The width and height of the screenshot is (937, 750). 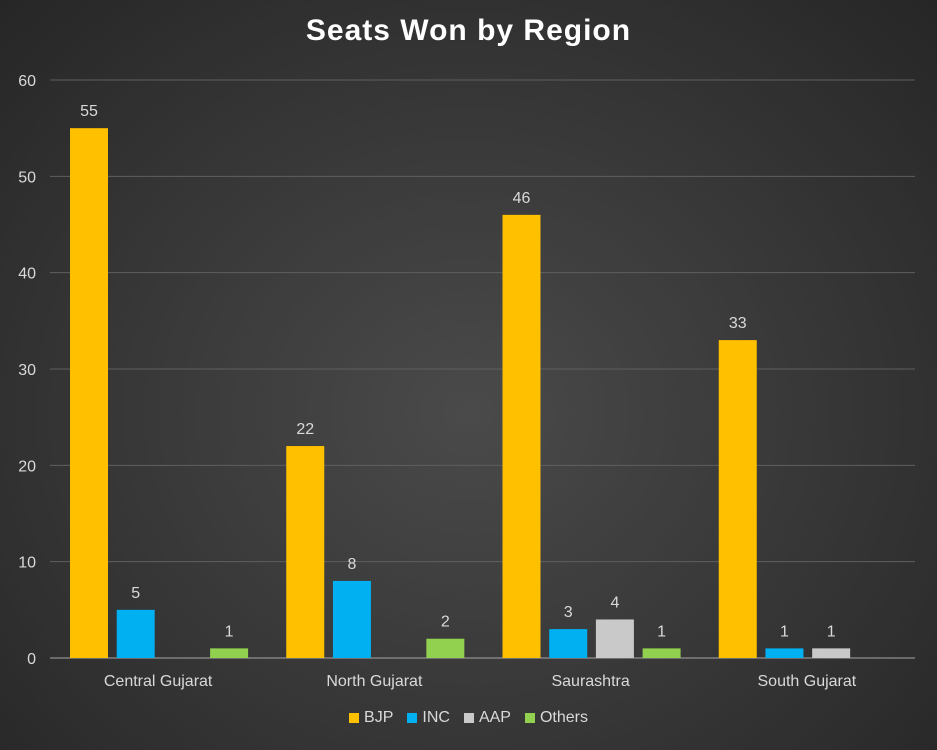 What do you see at coordinates (27, 274) in the screenshot?
I see `y-tick-label: 40` at bounding box center [27, 274].